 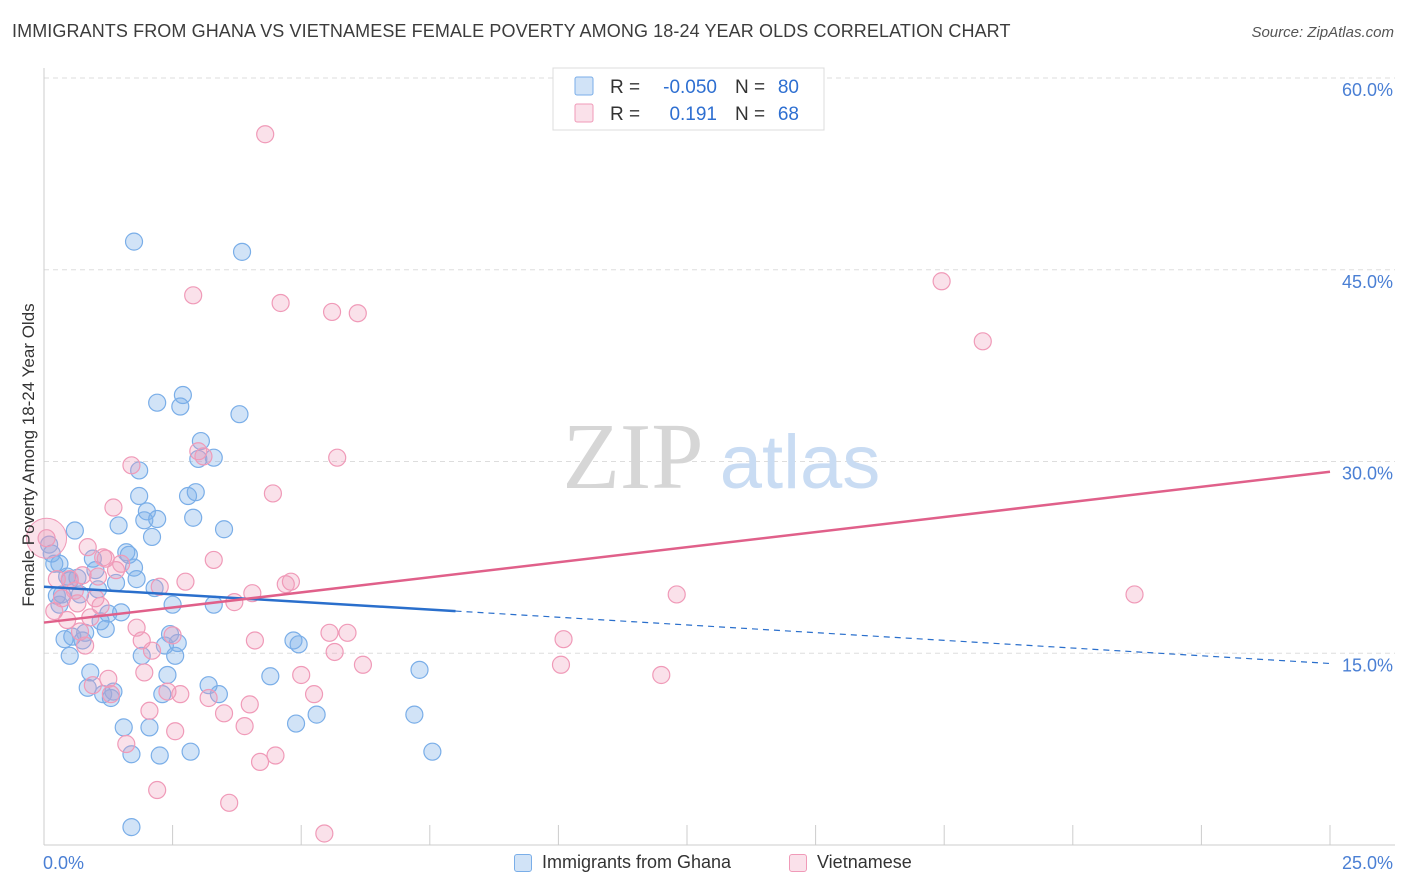 I want to click on legend-item-ghana: Immigrants from Ghana, so click(x=622, y=862).